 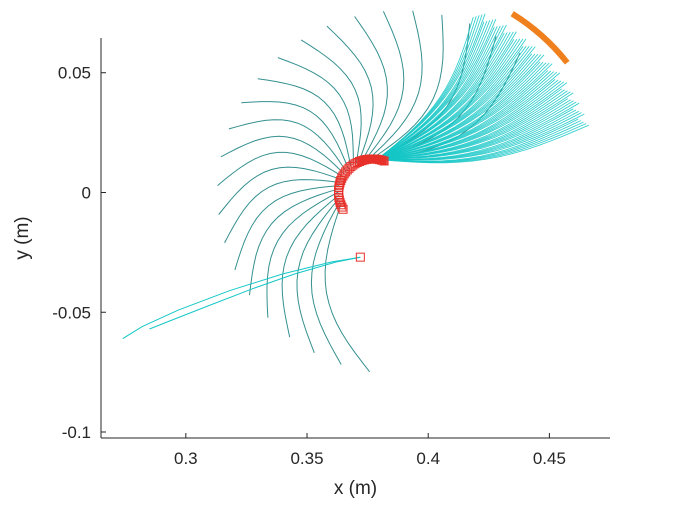 I want to click on y-tick-label: 0, so click(x=86, y=192).